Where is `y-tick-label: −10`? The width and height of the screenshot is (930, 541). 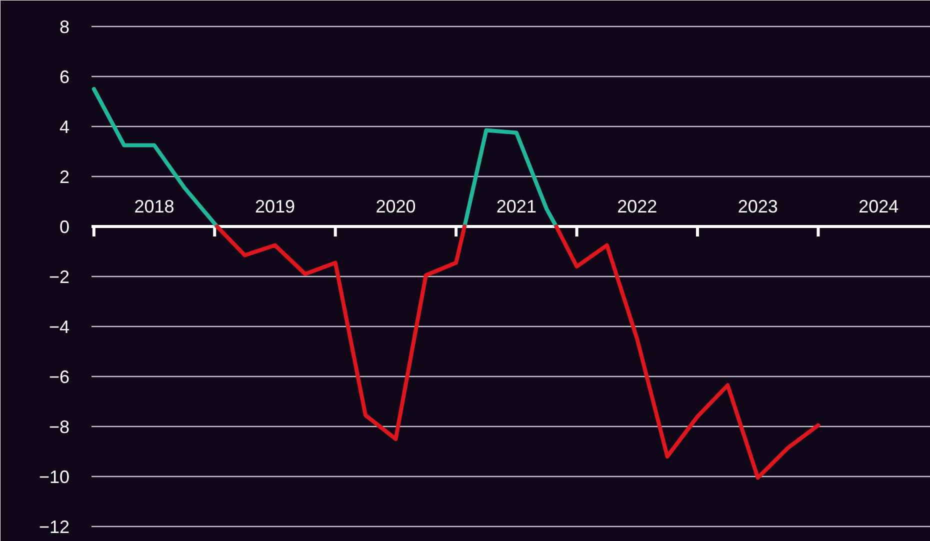 y-tick-label: −10 is located at coordinates (54, 477).